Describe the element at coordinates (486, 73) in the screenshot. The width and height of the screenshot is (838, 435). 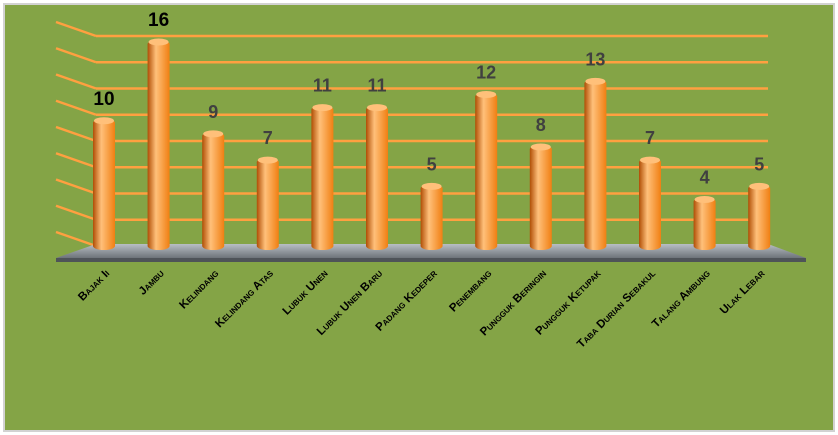
I see `data-label: 12` at that location.